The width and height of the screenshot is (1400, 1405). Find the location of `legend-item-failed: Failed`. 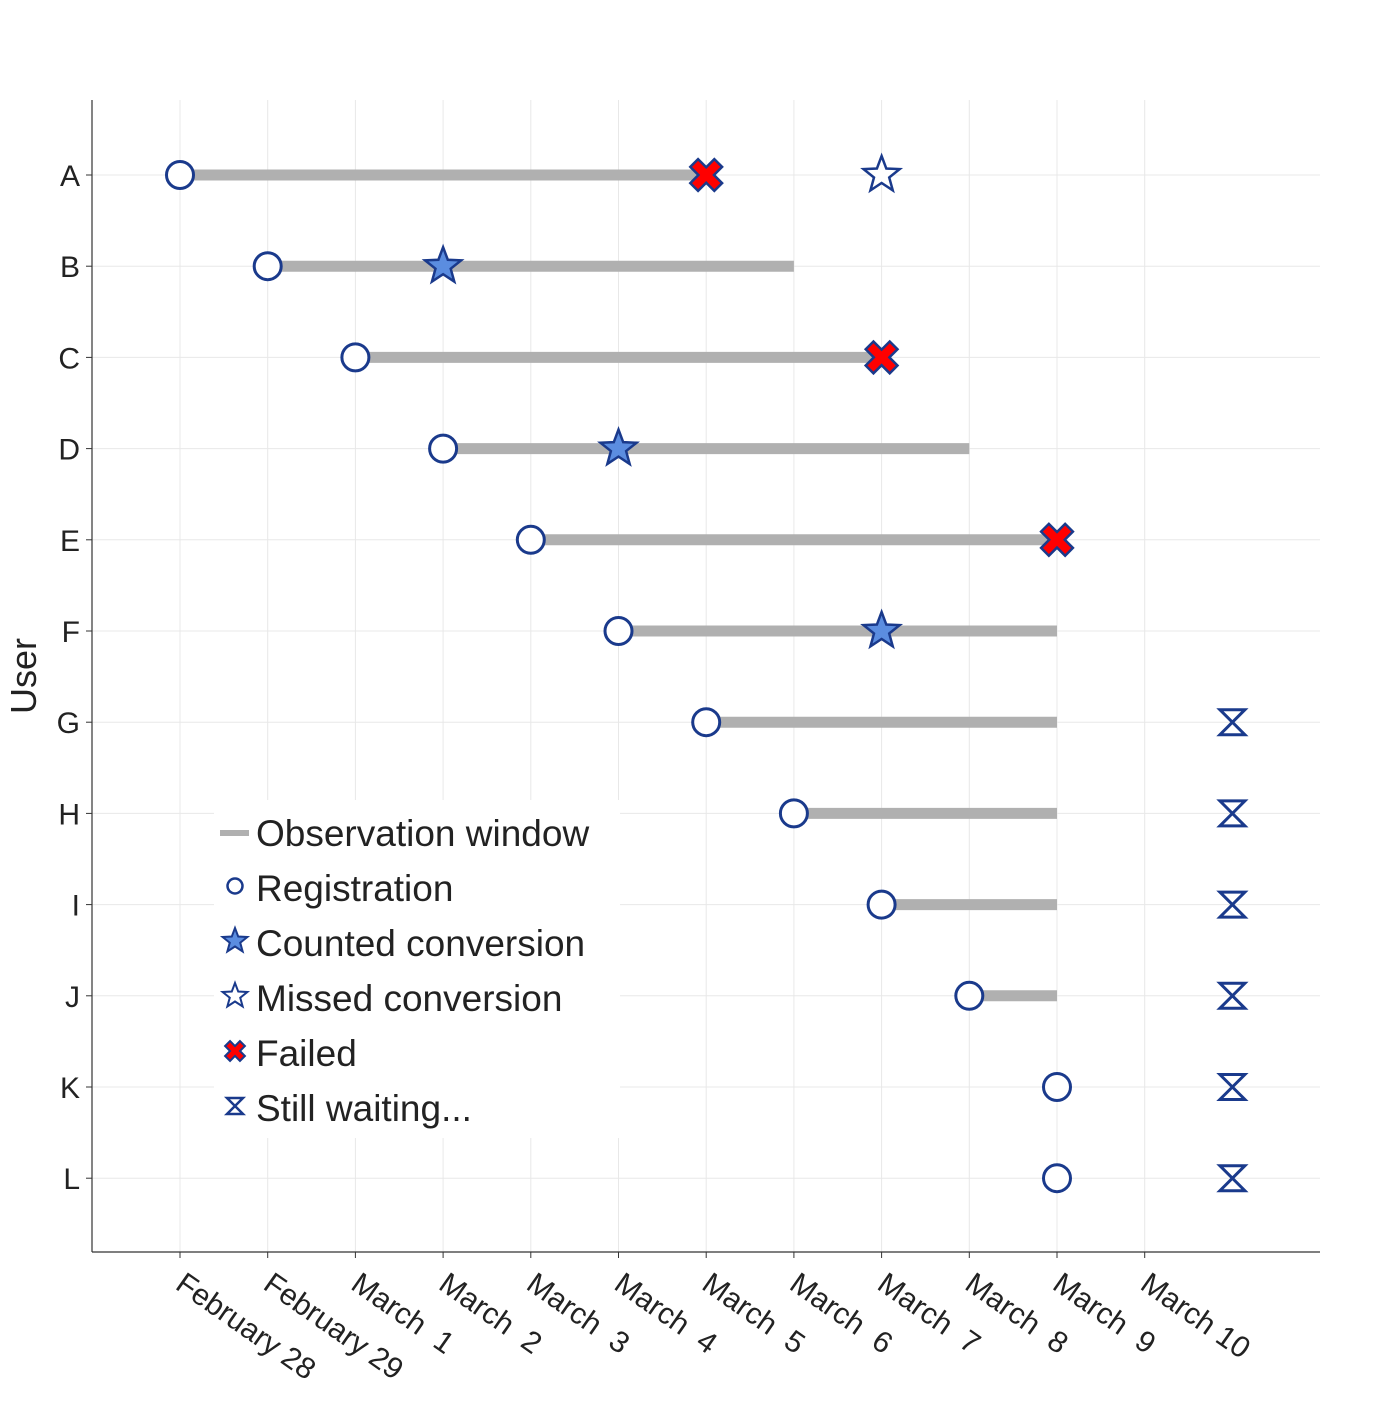

legend-item-failed: Failed is located at coordinates (290, 1053).